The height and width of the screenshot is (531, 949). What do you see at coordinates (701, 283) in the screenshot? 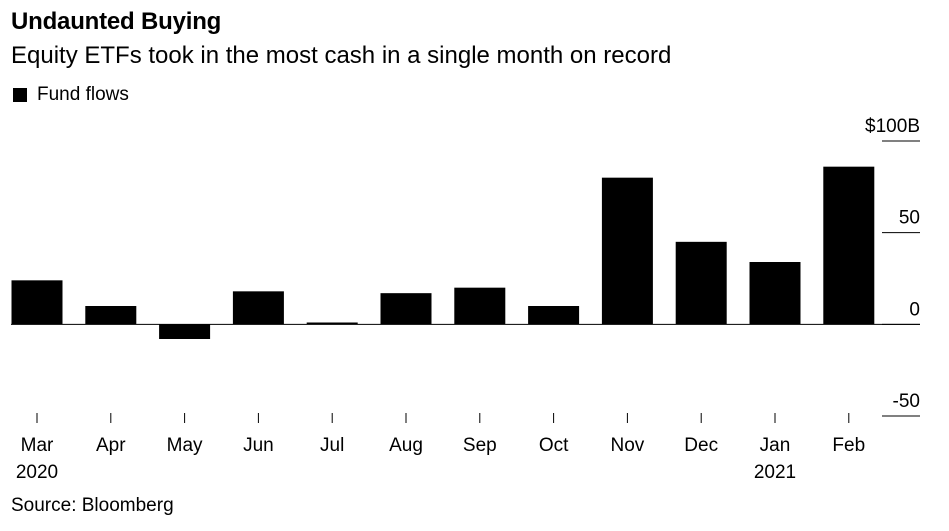
I see `bar-dec` at bounding box center [701, 283].